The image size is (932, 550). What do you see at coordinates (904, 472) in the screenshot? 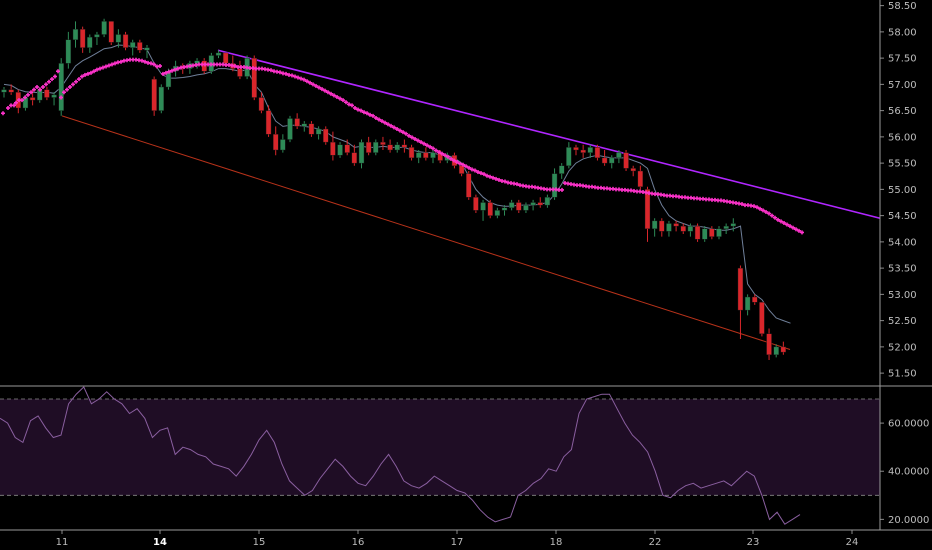
I see `indicator-axis: 60.0000 40.0000 20.0000` at bounding box center [904, 472].